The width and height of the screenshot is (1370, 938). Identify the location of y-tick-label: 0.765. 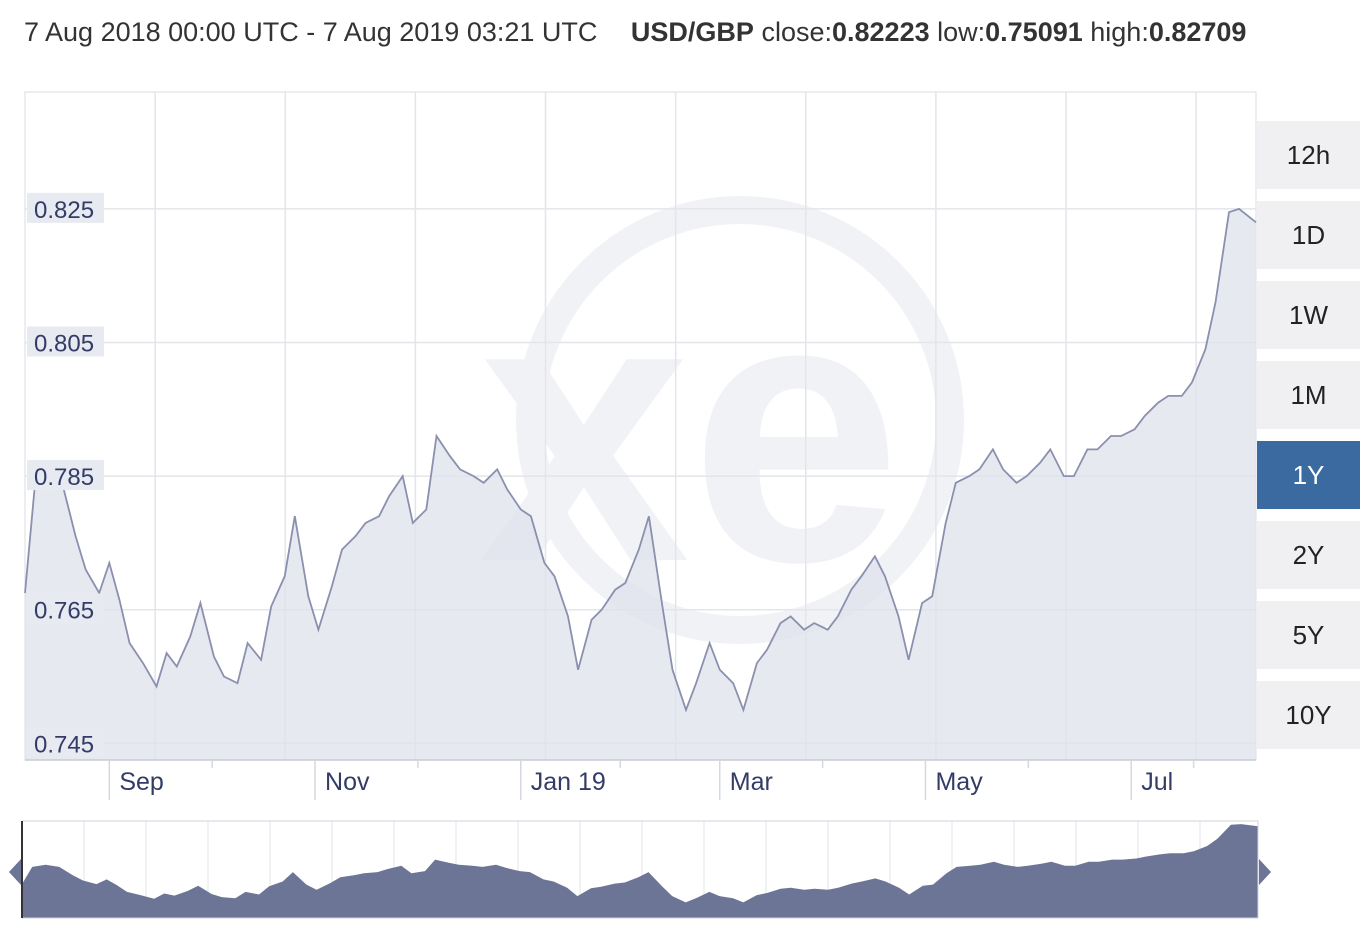
(64, 611).